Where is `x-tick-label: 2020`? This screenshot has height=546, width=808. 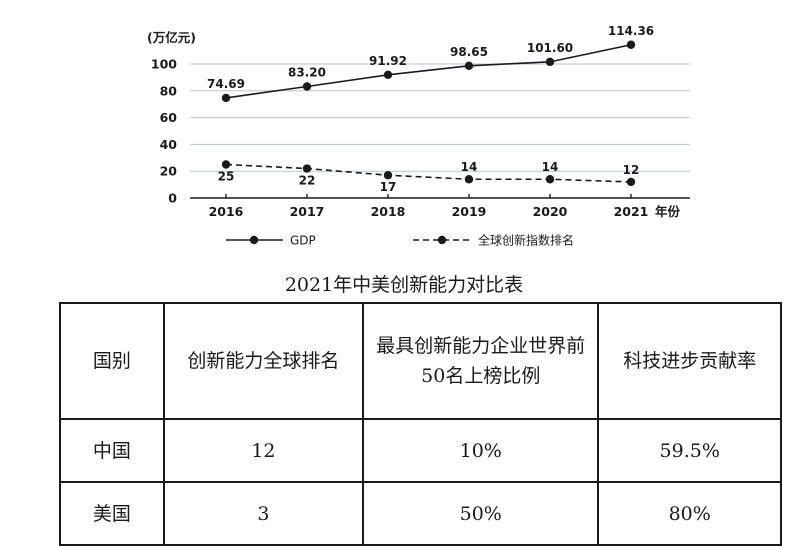 x-tick-label: 2020 is located at coordinates (550, 211).